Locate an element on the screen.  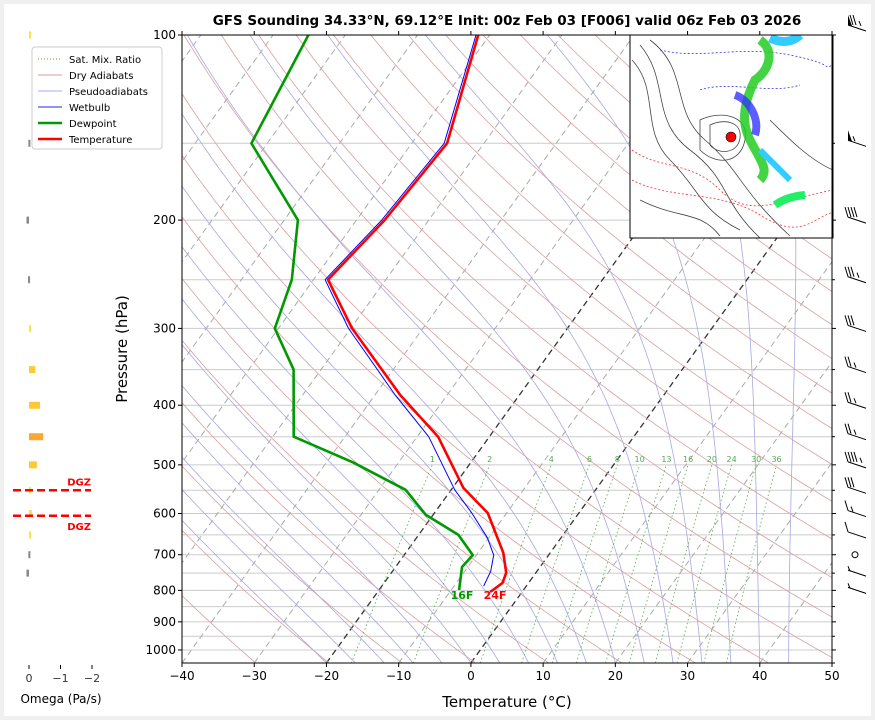
mixing-ratio-label: 4 is located at coordinates (551, 459).